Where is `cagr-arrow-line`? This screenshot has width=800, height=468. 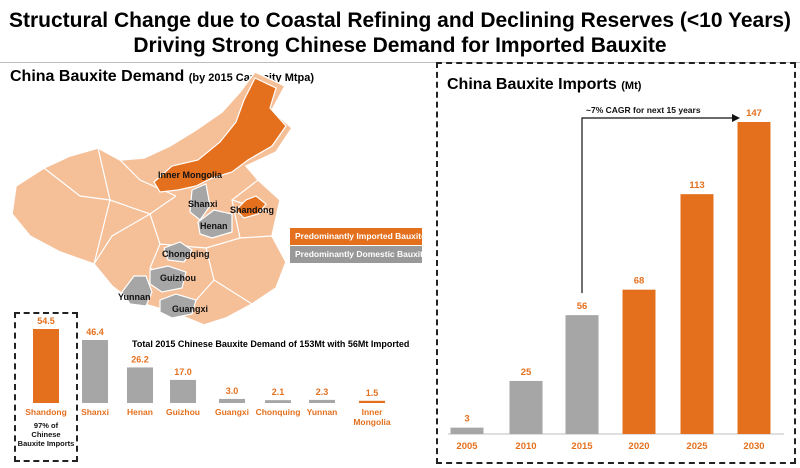
cagr-arrow-line is located at coordinates (656, 205).